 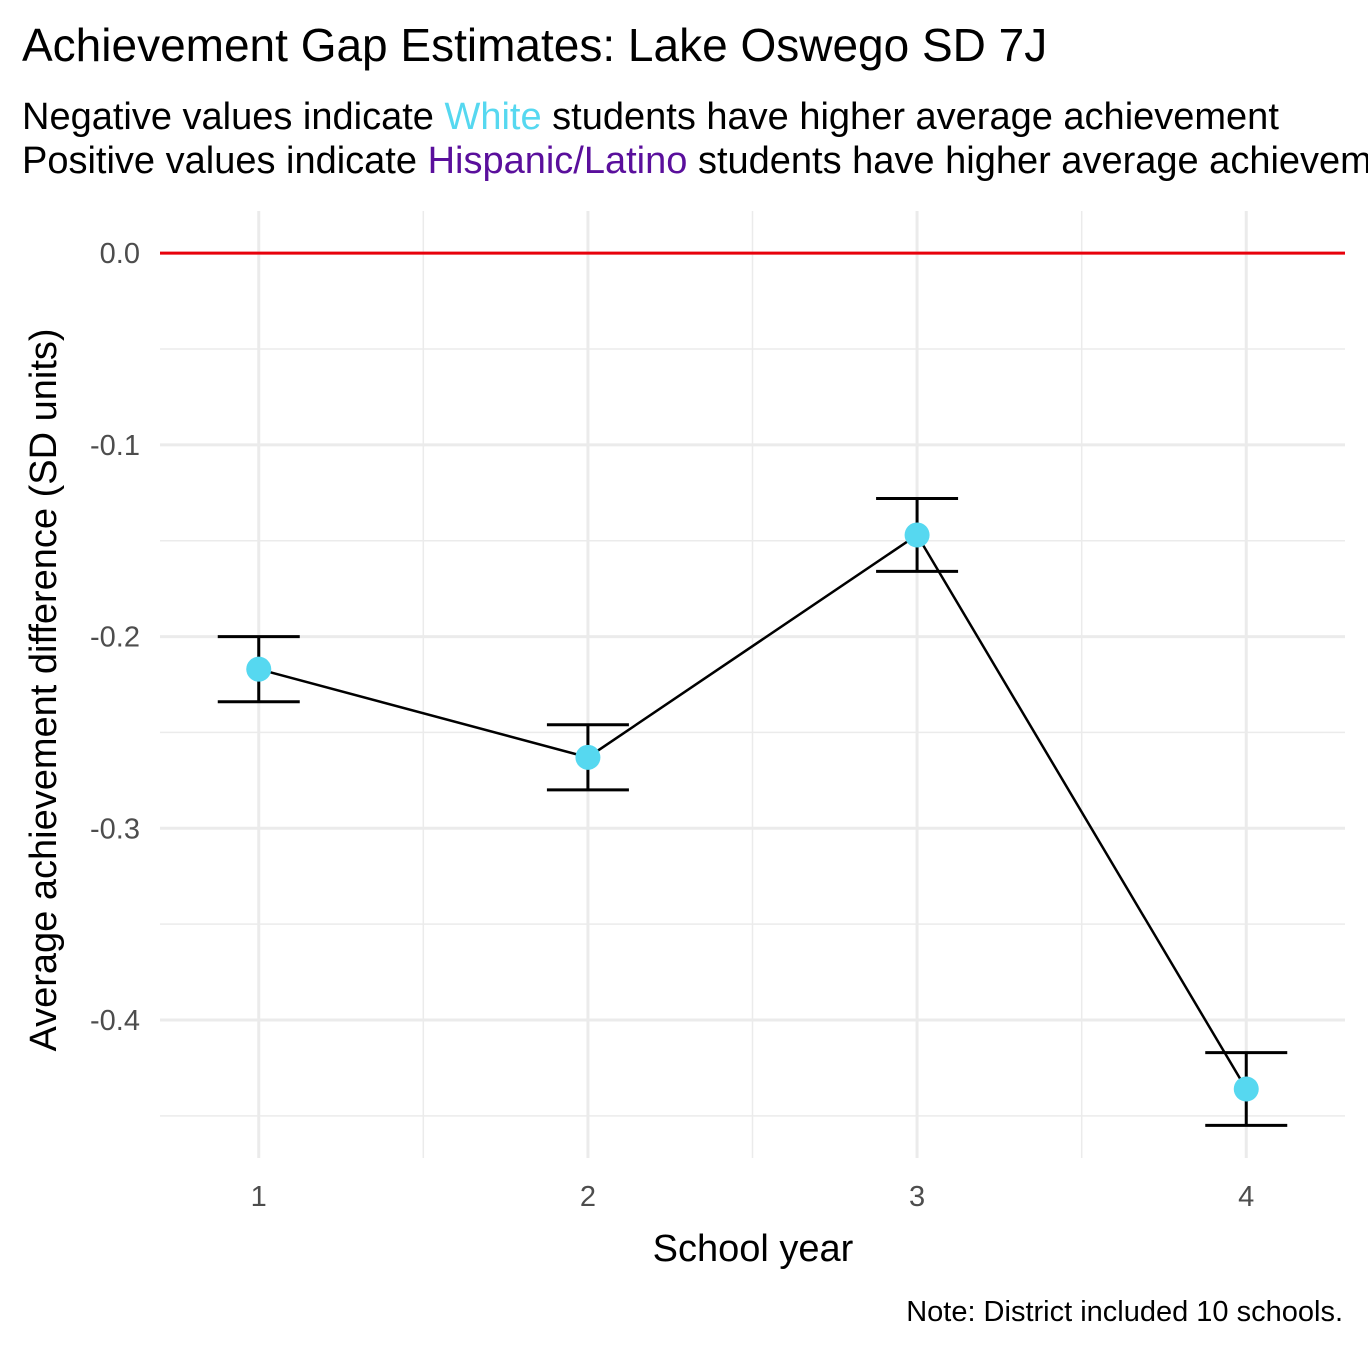 I want to click on x-tick-label: 3, so click(x=917, y=1197).